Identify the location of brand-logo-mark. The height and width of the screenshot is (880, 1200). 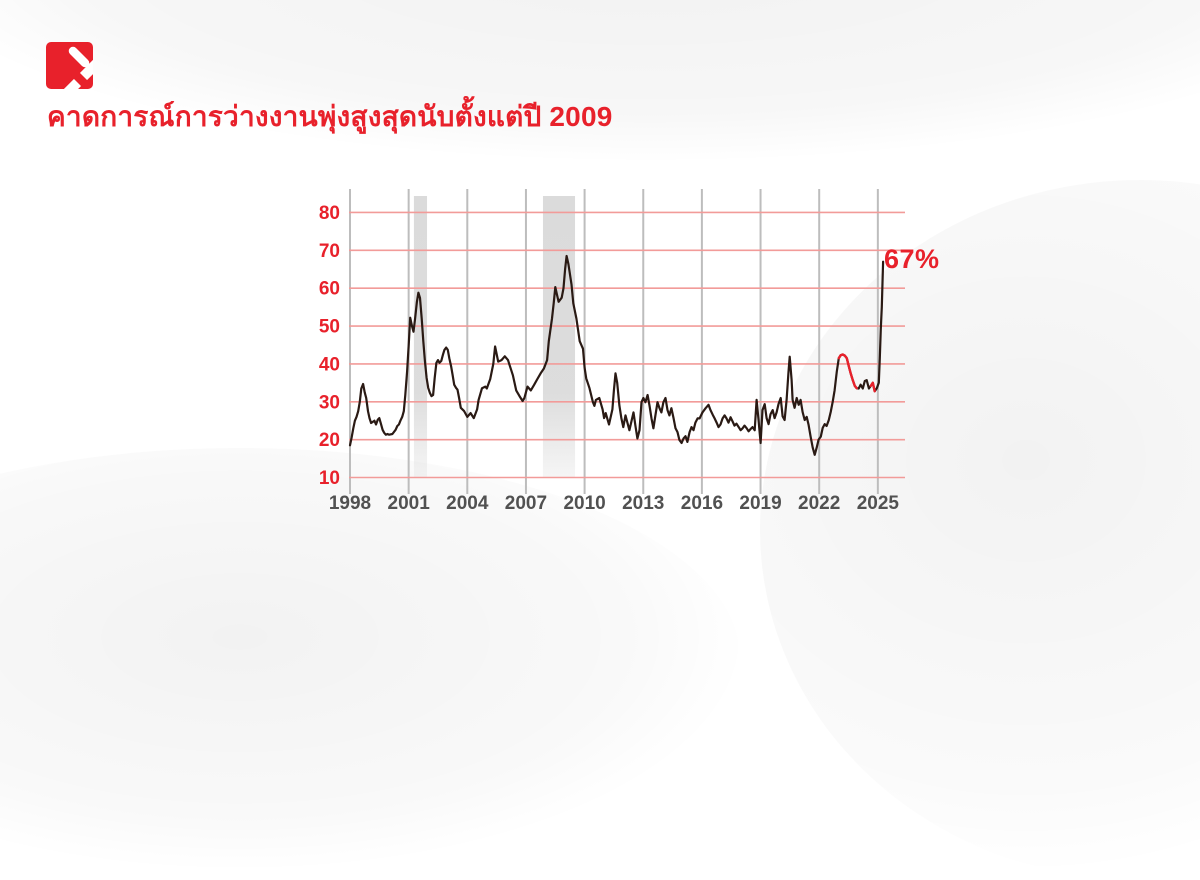
(74, 70).